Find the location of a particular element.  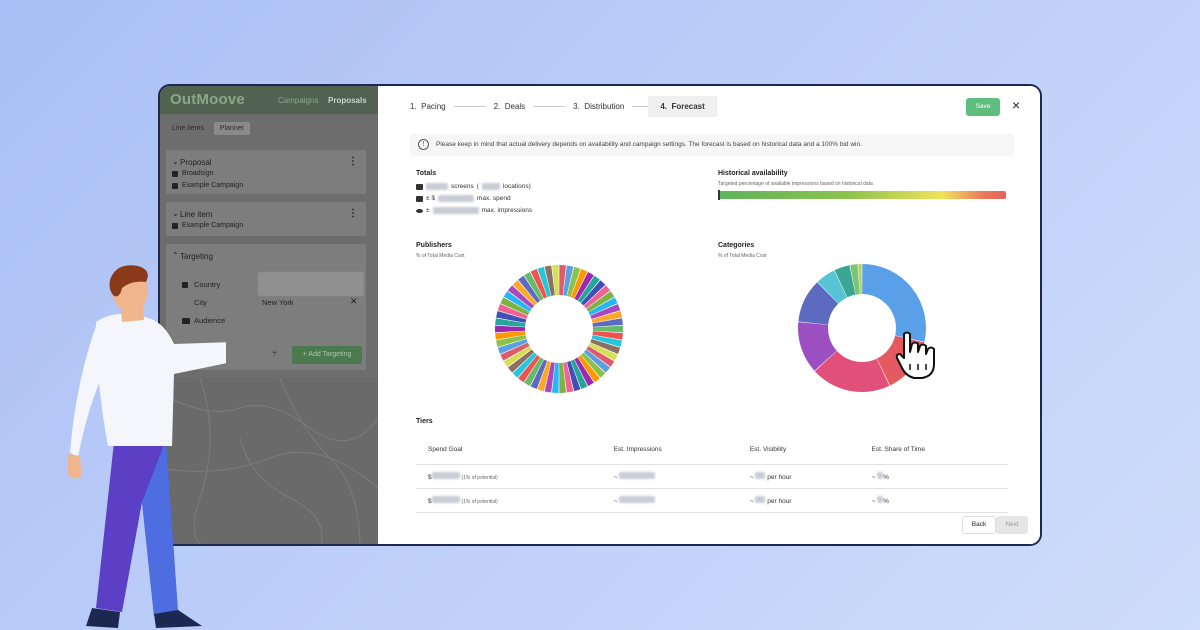

branch-icon: ⑂ is located at coordinates (275, 353).